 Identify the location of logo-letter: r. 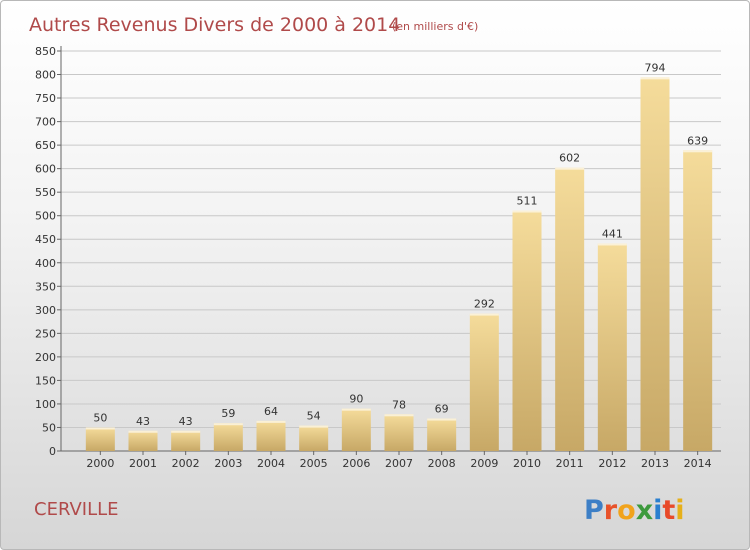
(611, 510).